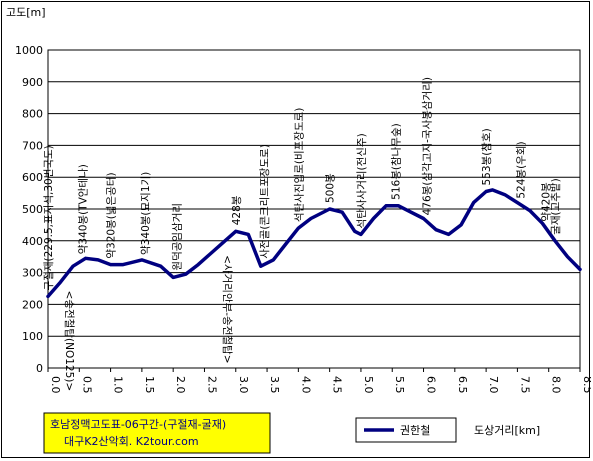  What do you see at coordinates (32, 336) in the screenshot?
I see `y-tick-label: 100` at bounding box center [32, 336].